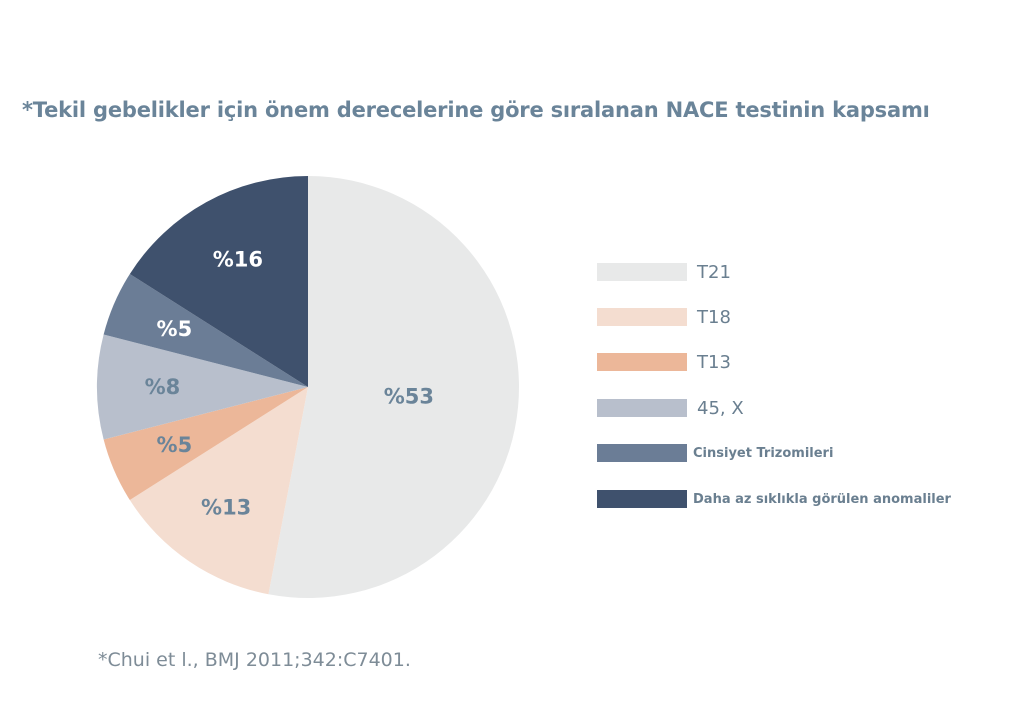 The width and height of the screenshot is (1024, 709). What do you see at coordinates (202, 387) in the screenshot?
I see `pie-slice-45-x` at bounding box center [202, 387].